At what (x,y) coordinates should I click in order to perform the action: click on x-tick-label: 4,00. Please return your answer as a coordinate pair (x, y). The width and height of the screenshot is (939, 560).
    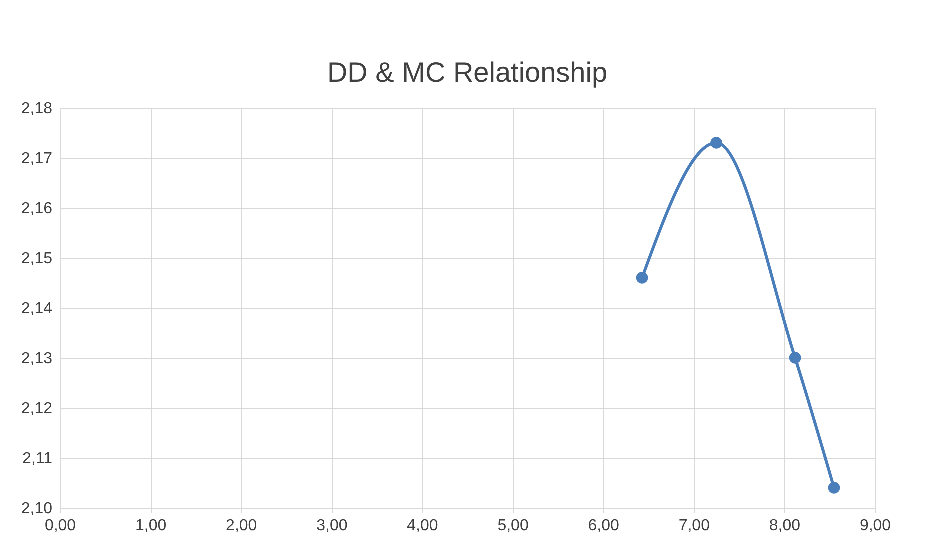
    Looking at the image, I should click on (422, 526).